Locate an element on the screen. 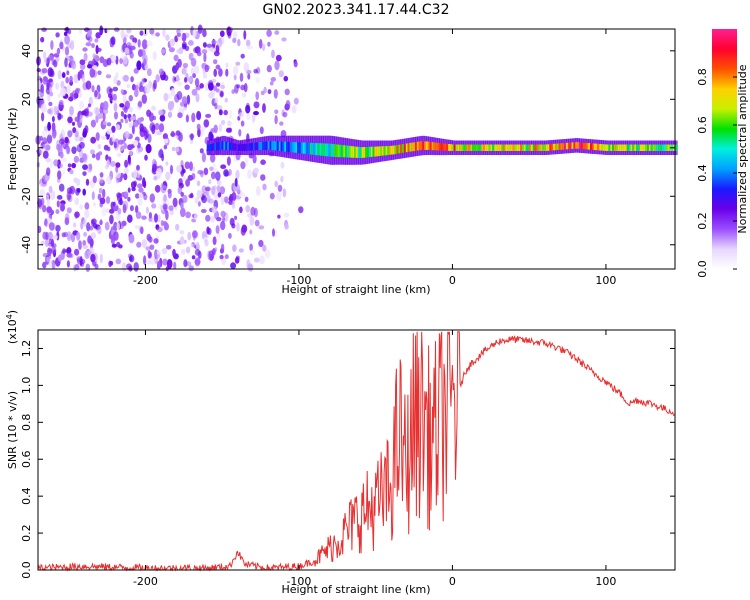  colorbar-tick-label: 0.0 is located at coordinates (702, 269).